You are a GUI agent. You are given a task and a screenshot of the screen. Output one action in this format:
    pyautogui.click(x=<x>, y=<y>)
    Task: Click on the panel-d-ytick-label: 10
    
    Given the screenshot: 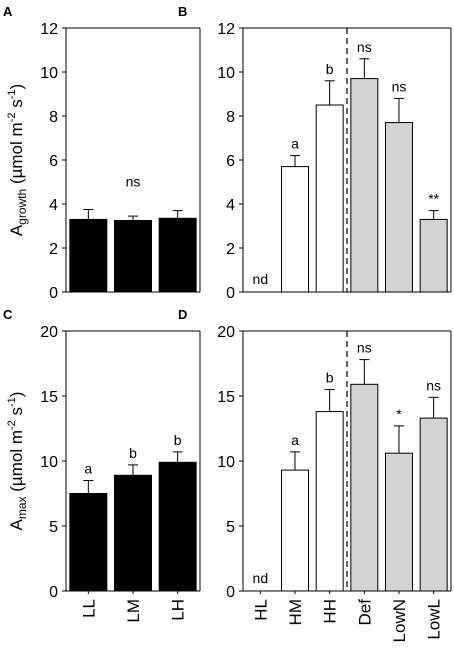 What is the action you would take?
    pyautogui.click(x=226, y=462)
    